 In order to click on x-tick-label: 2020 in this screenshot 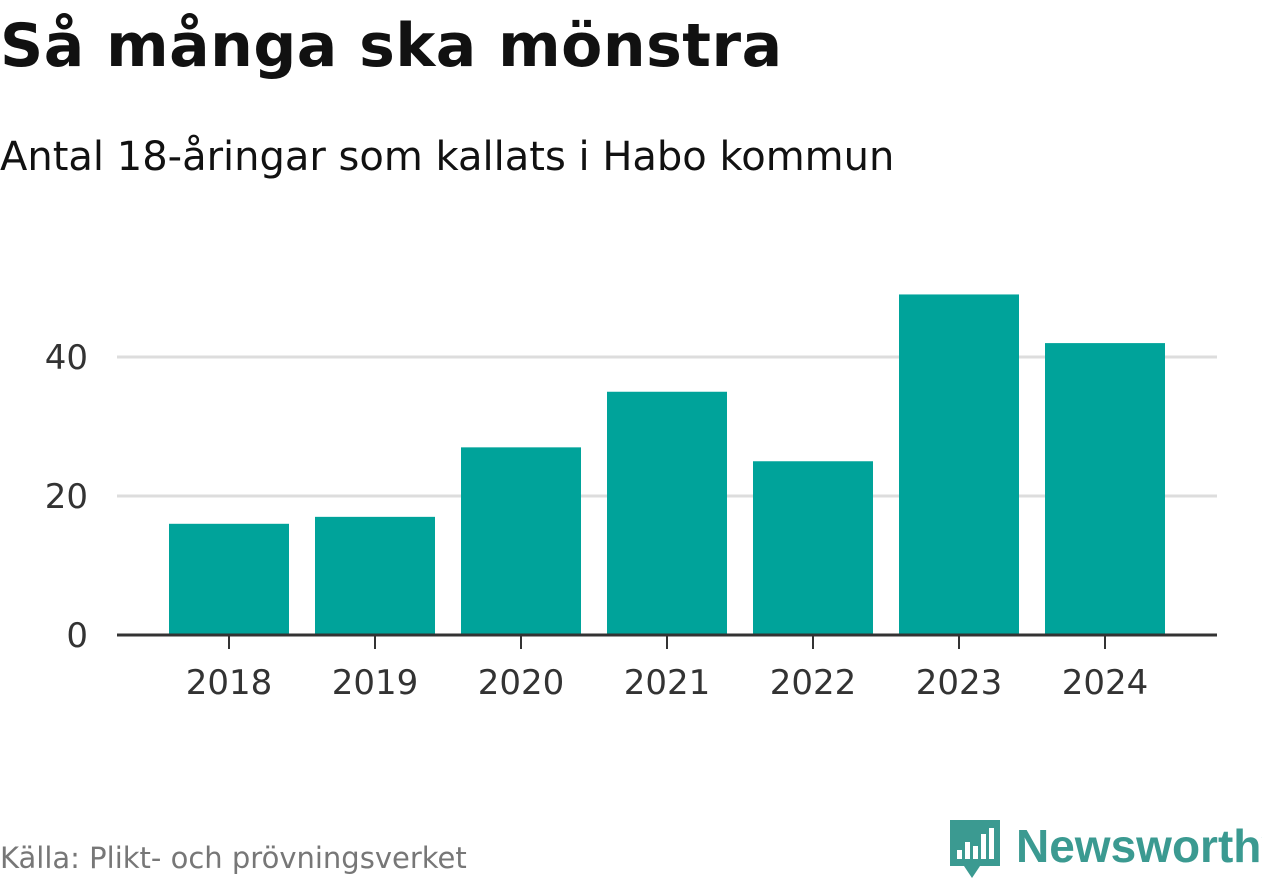, I will do `click(521, 683)`.